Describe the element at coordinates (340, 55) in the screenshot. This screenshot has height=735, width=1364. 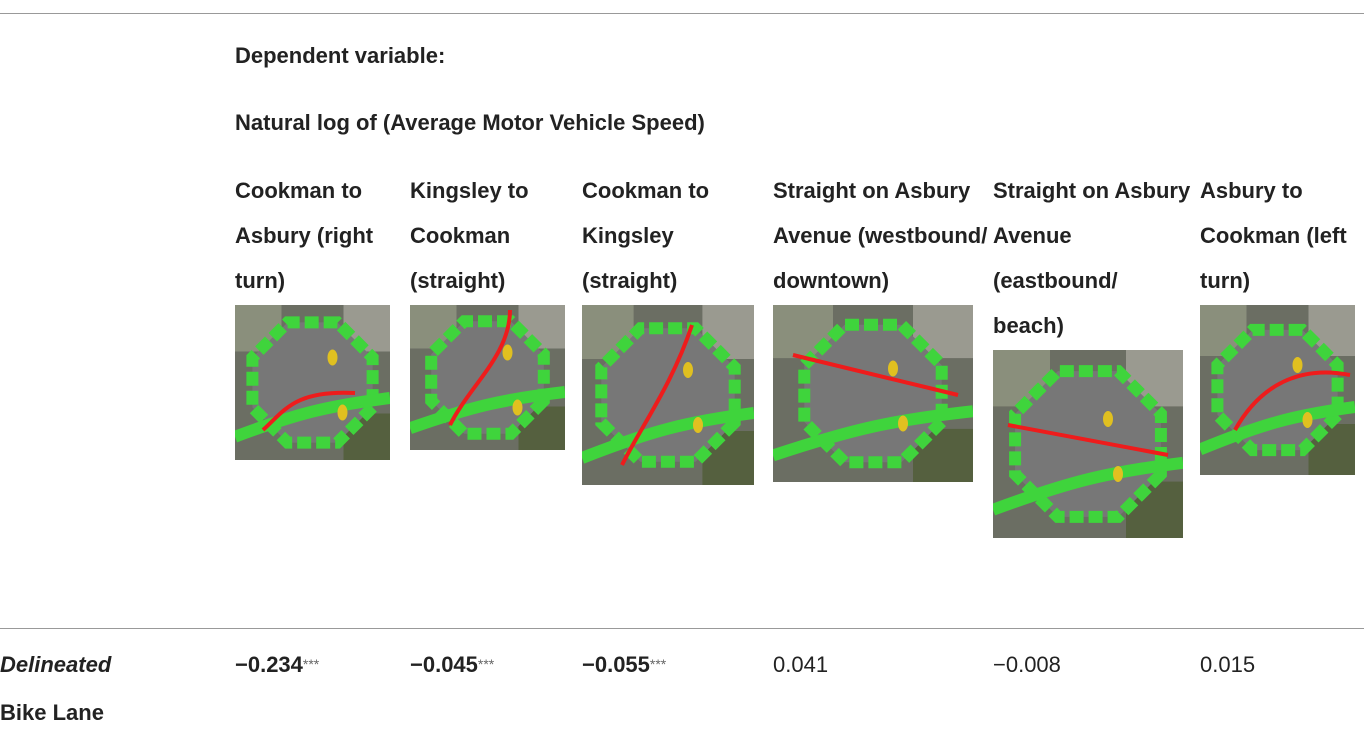
I see `dependent-label: Dependent variable:` at that location.